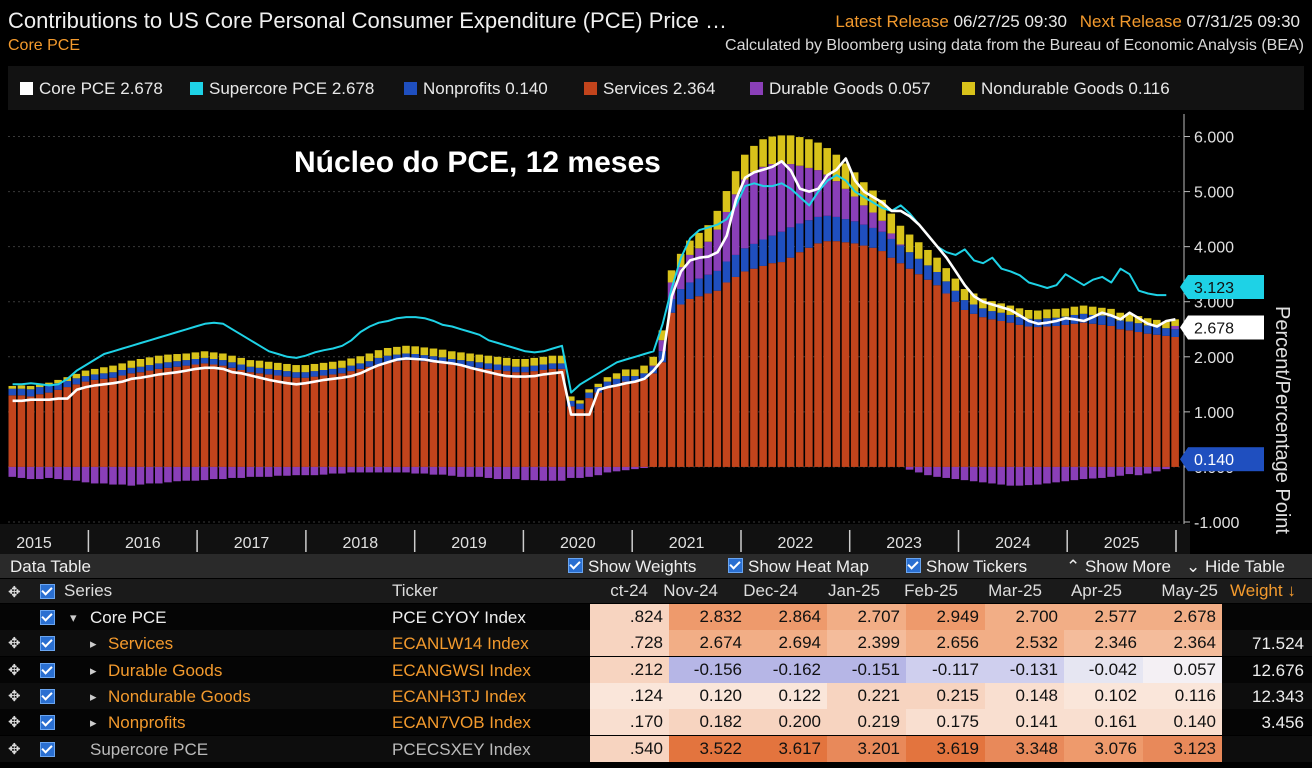 This screenshot has height=768, width=1312. What do you see at coordinates (798, 567) in the screenshot?
I see `show-heat-map-toggle: Show Heat Map` at bounding box center [798, 567].